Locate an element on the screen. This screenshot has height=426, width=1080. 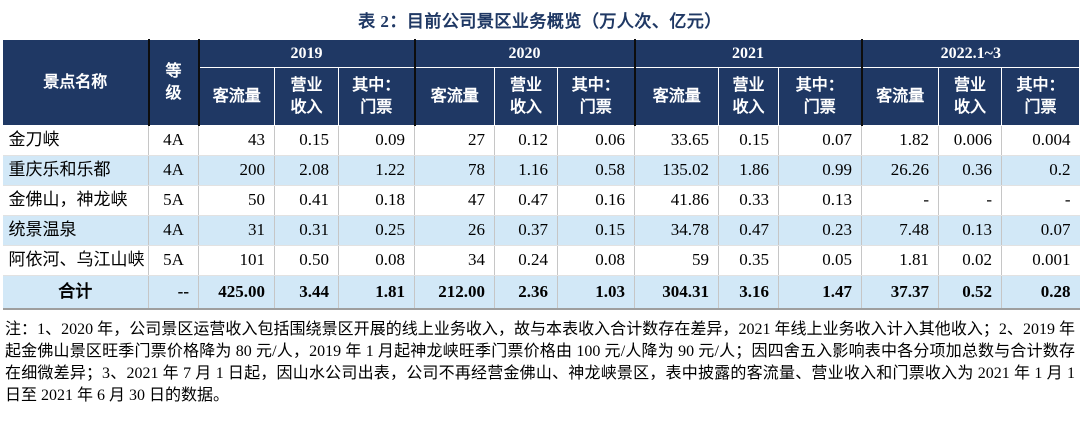
spot-name-cell: 金刀峡 is located at coordinates (75, 140).